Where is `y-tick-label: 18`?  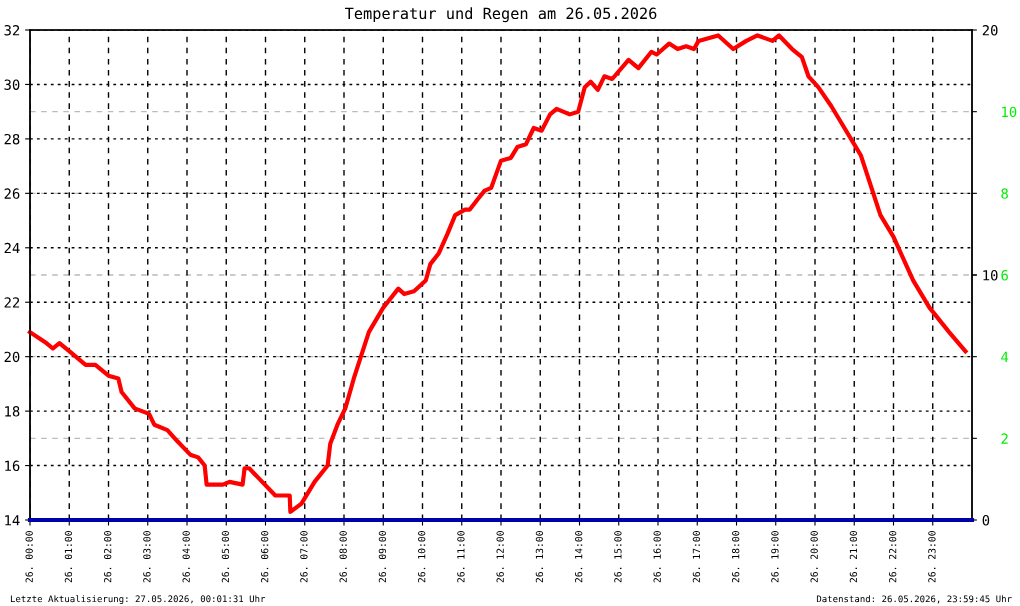 y-tick-label: 18 is located at coordinates (12, 411).